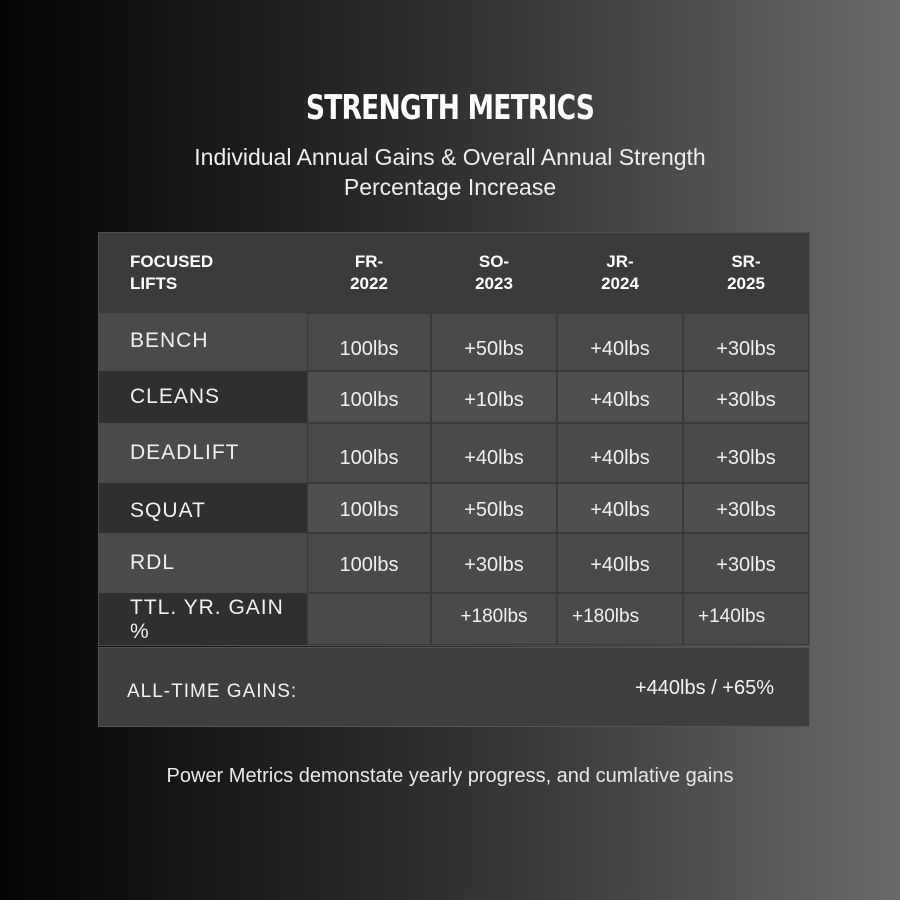 This screenshot has height=900, width=900. I want to click on table-cell, so click(369, 619).